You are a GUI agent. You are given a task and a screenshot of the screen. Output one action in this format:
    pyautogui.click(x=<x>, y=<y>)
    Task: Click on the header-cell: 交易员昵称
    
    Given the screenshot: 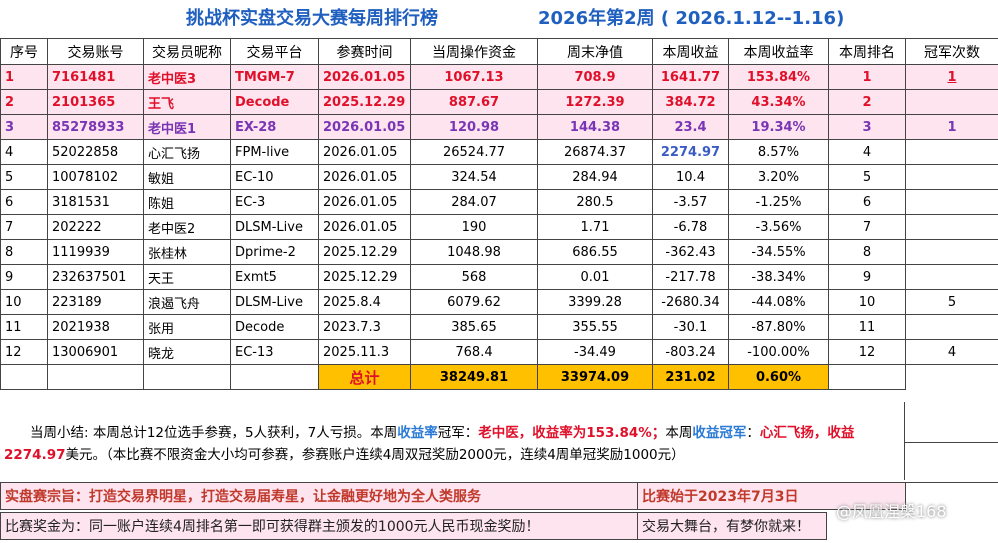 What is the action you would take?
    pyautogui.click(x=187, y=51)
    